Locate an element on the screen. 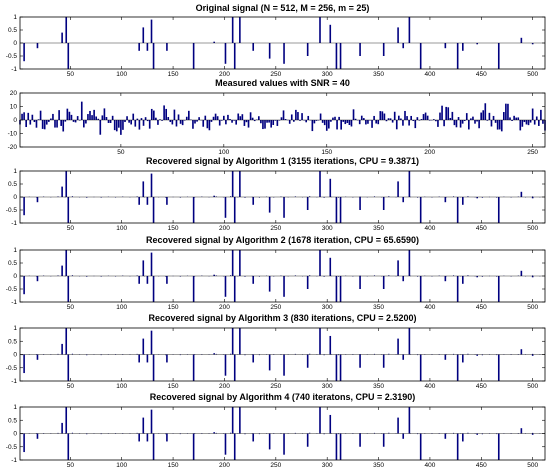  x-tick-label: 200 is located at coordinates (224, 464).